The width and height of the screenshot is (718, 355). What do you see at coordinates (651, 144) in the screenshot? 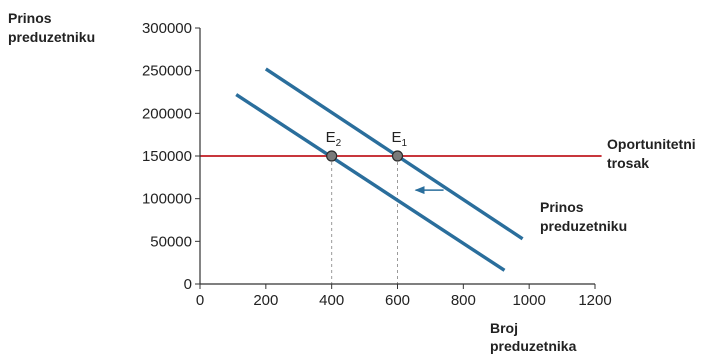
I see `opportunity-cost-label-line1: Oportunitetni` at bounding box center [651, 144].